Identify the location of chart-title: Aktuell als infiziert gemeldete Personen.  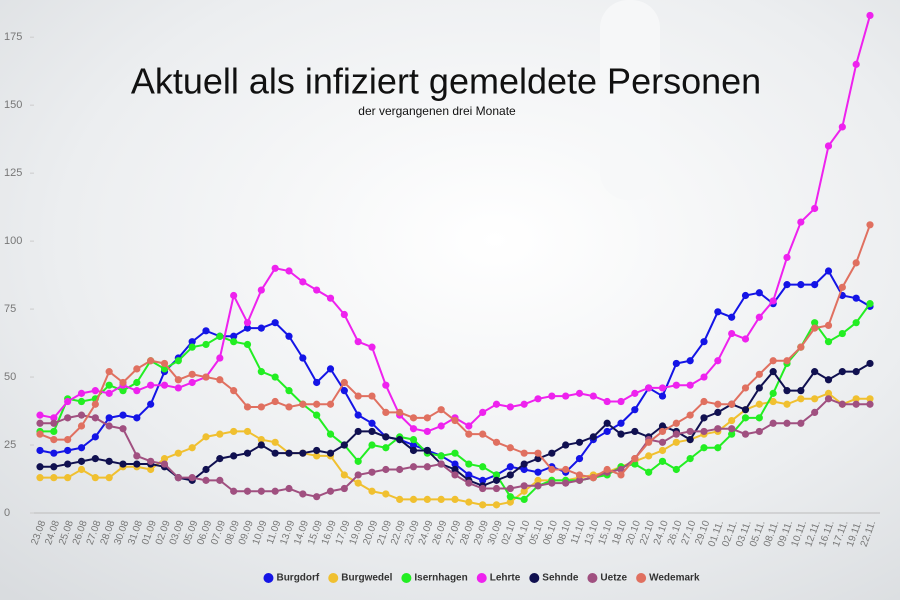
(446, 81).